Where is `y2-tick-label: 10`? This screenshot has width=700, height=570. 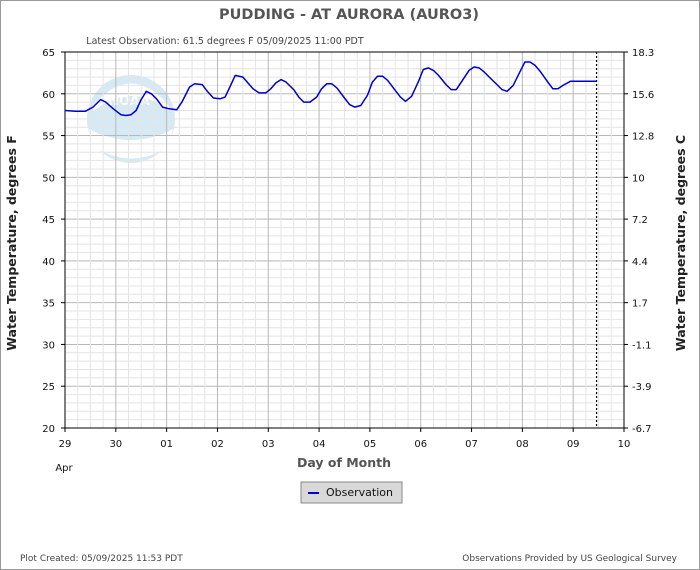
y2-tick-label: 10 is located at coordinates (638, 178).